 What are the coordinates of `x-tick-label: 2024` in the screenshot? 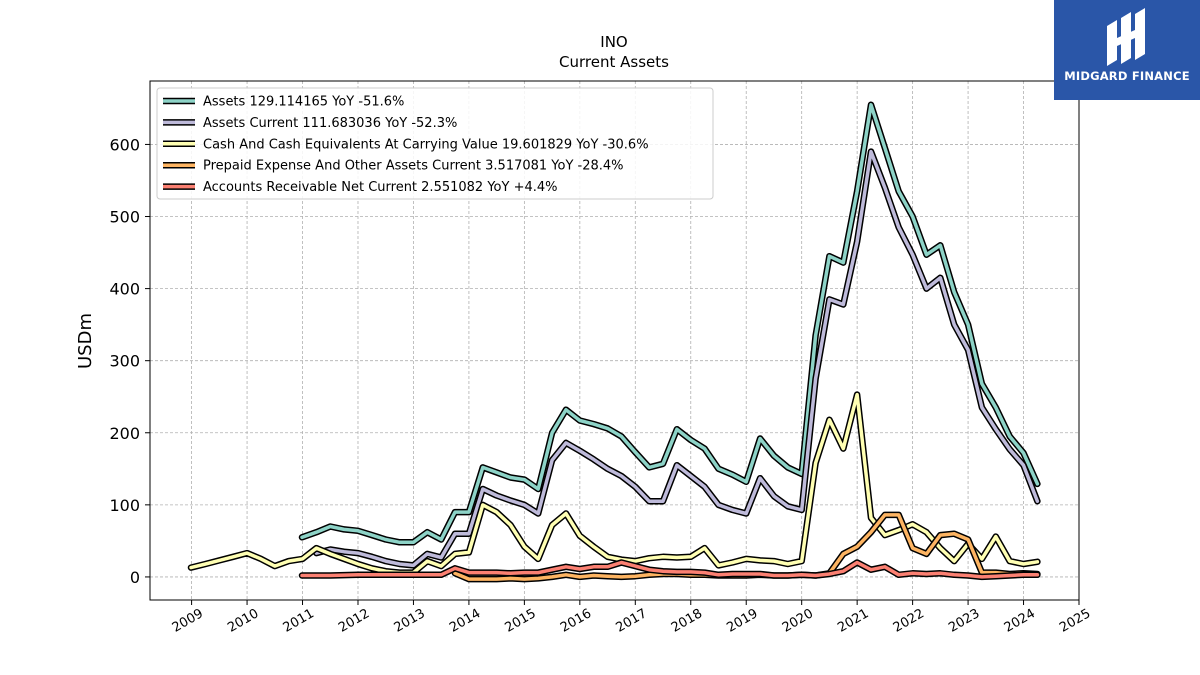 It's located at (1020, 621).